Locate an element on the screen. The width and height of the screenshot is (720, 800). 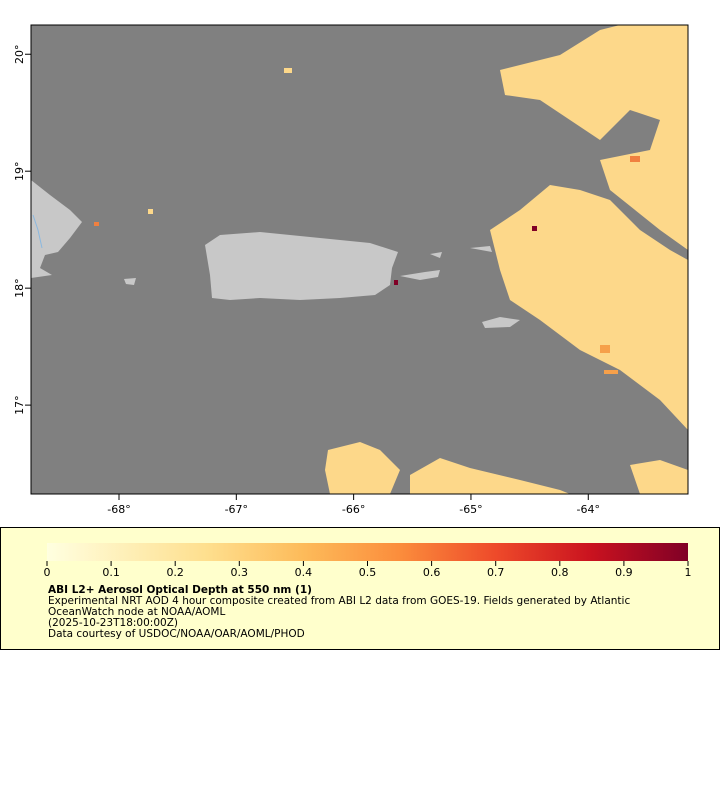
x-tick-label: -67° is located at coordinates (236, 509).